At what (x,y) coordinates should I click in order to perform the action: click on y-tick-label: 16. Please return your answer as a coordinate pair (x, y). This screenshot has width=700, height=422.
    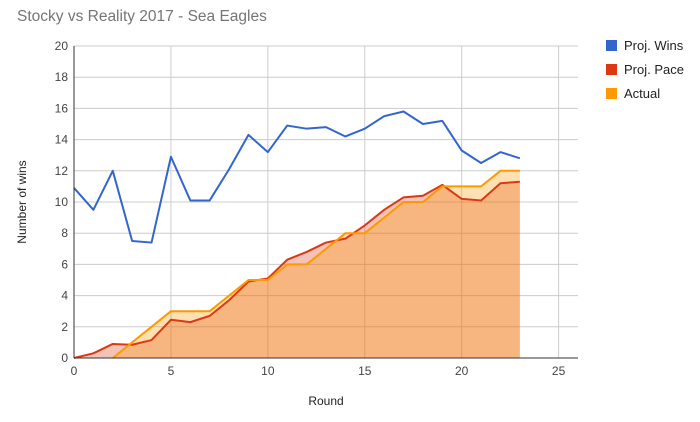
    Looking at the image, I should click on (62, 108).